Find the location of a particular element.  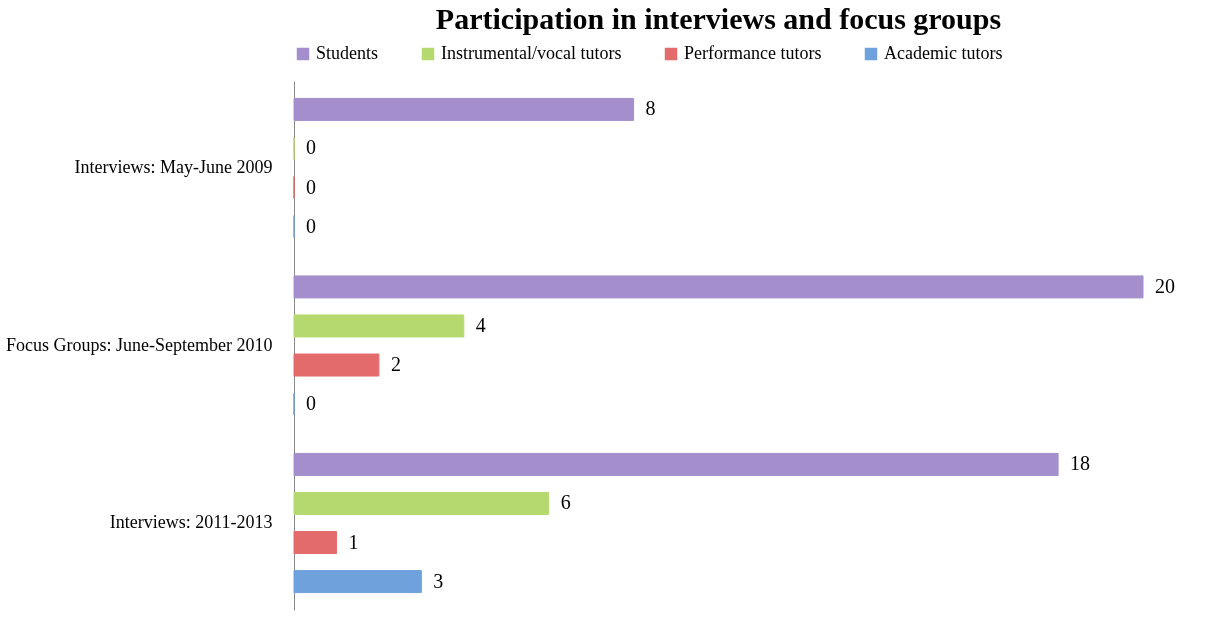

legend-label: Instrumental/vocal tutors is located at coordinates (531, 53).